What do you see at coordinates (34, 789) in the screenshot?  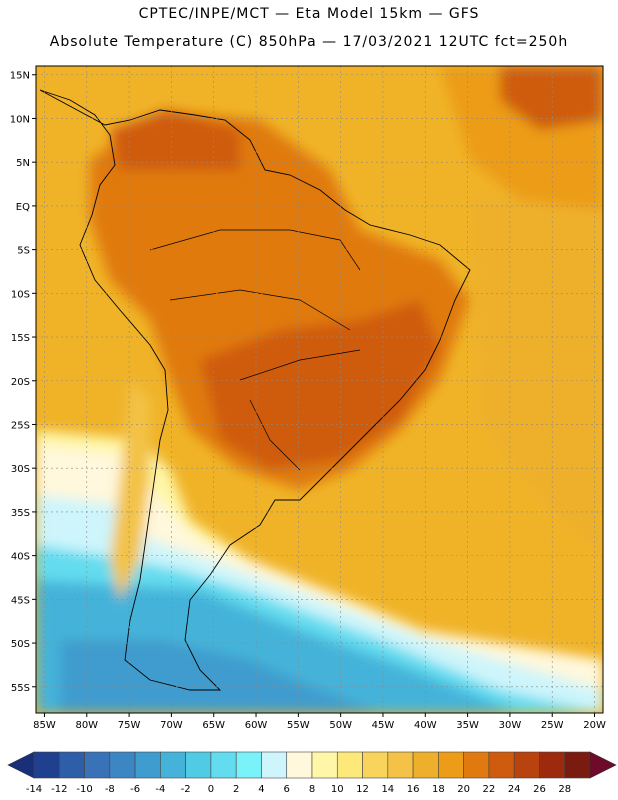 I see `colorbar-label: -14` at bounding box center [34, 789].